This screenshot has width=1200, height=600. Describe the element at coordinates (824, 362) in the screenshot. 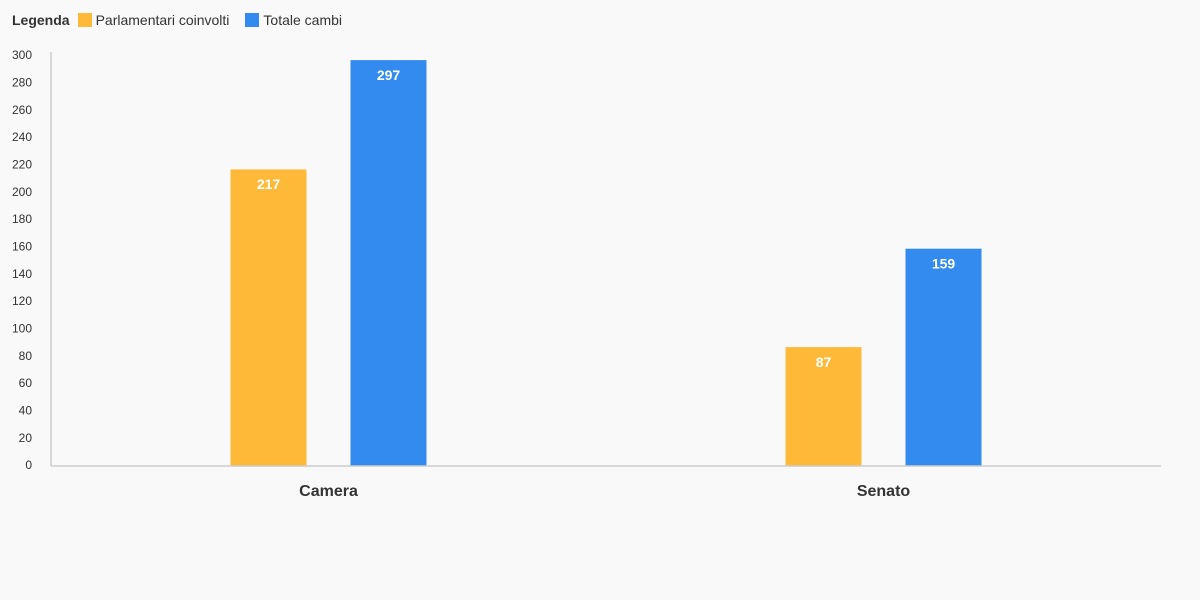

I see `data-label: 87` at that location.